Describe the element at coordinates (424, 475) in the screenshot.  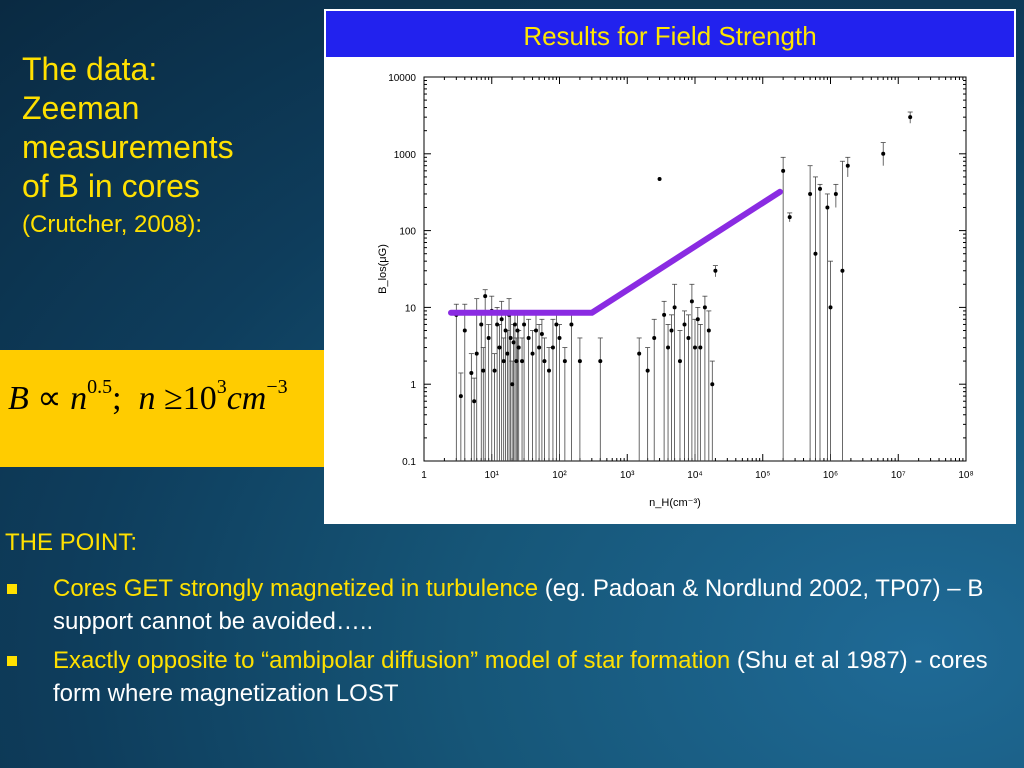
I see `x-tick-label: 1` at that location.